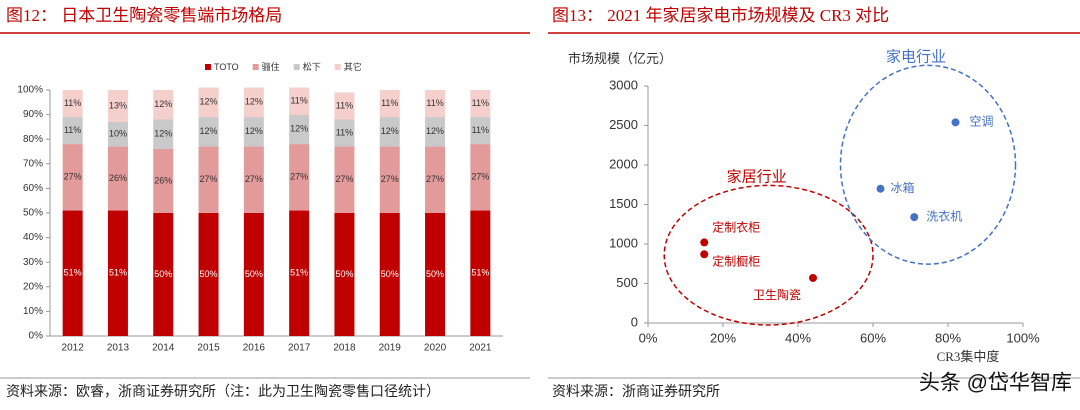 The image size is (1080, 410). I want to click on x-tick-label: 100%, so click(1023, 337).